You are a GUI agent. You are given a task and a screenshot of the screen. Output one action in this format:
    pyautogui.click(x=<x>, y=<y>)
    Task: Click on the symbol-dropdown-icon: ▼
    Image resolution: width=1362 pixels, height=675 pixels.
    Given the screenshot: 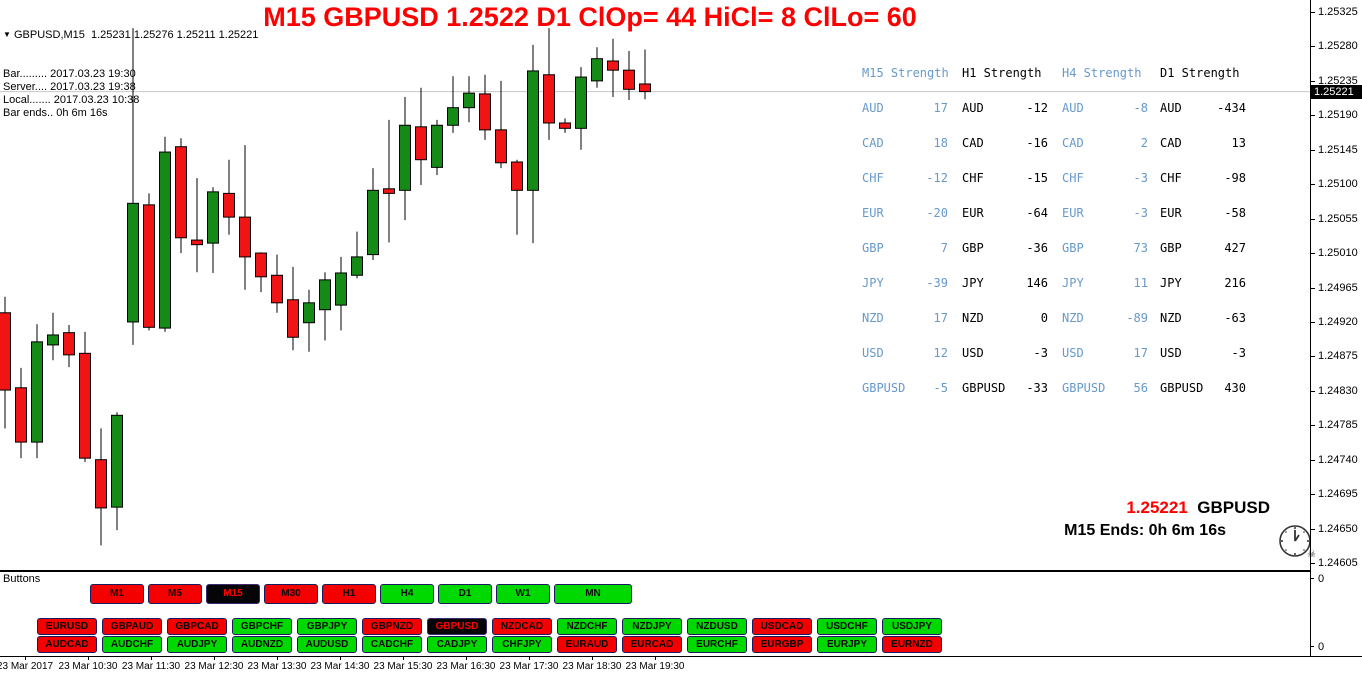 What is the action you would take?
    pyautogui.click(x=7, y=34)
    